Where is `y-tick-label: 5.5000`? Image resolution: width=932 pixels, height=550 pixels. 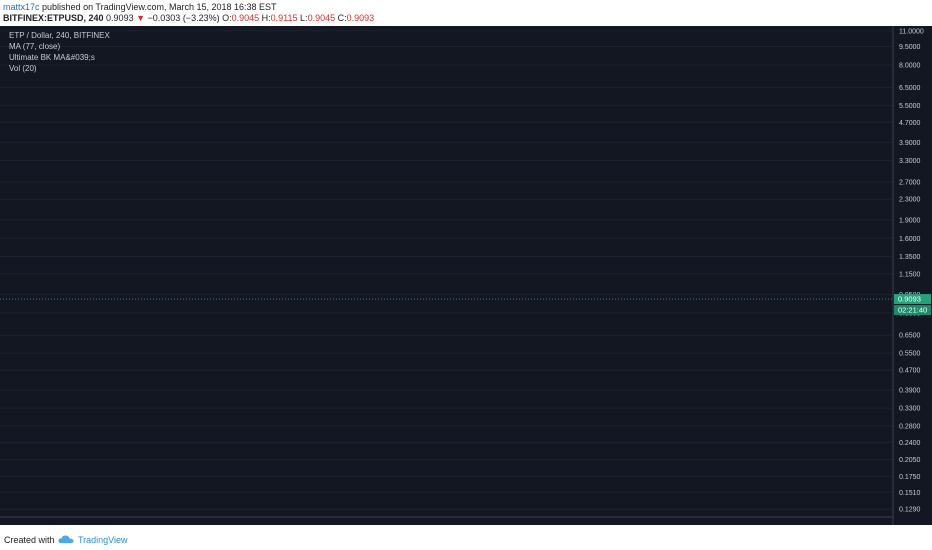 y-tick-label: 5.5000 is located at coordinates (910, 106).